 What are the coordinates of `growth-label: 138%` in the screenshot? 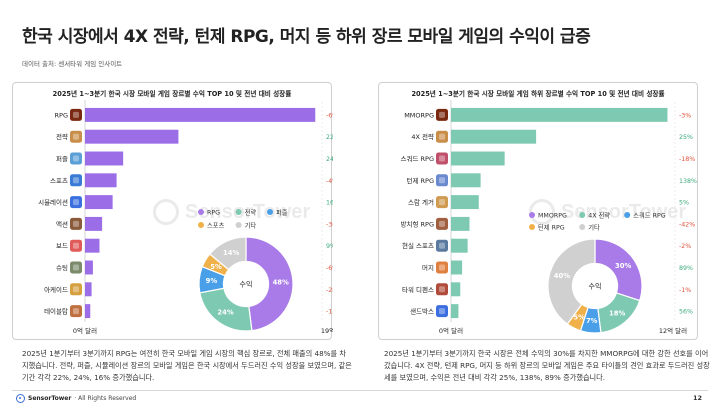 It's located at (688, 181).